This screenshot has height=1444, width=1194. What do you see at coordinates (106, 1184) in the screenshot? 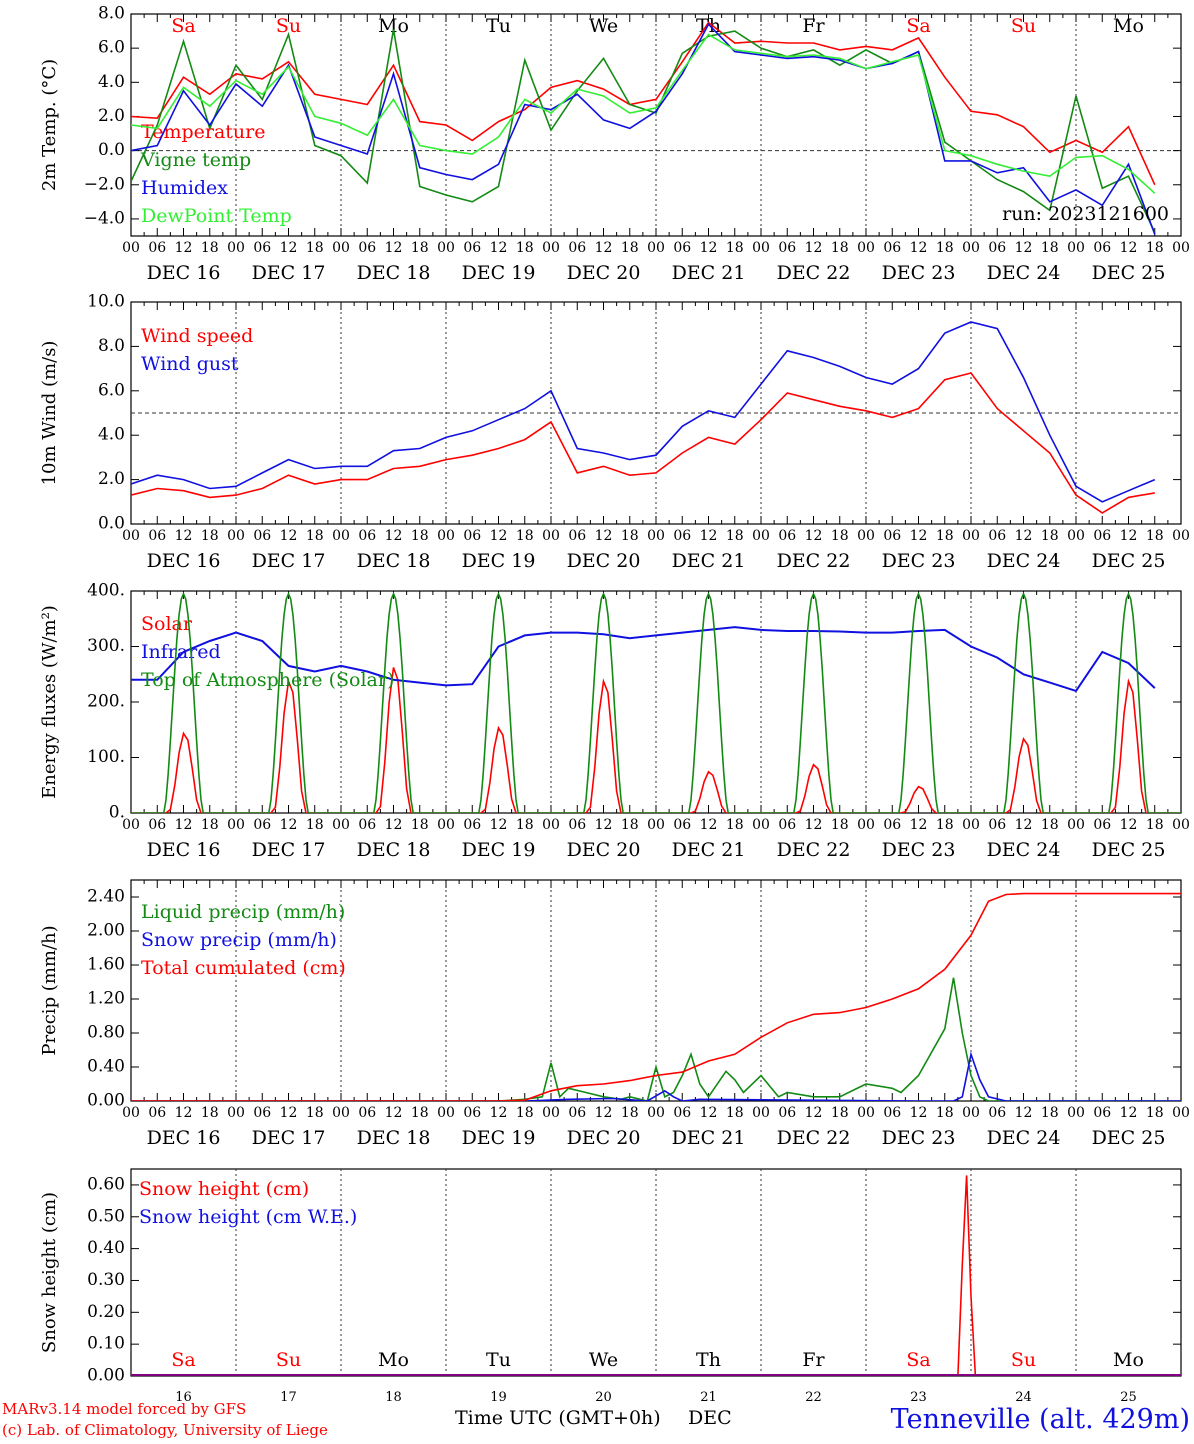
I see `snow-ytick-label: 0.60` at bounding box center [106, 1184].